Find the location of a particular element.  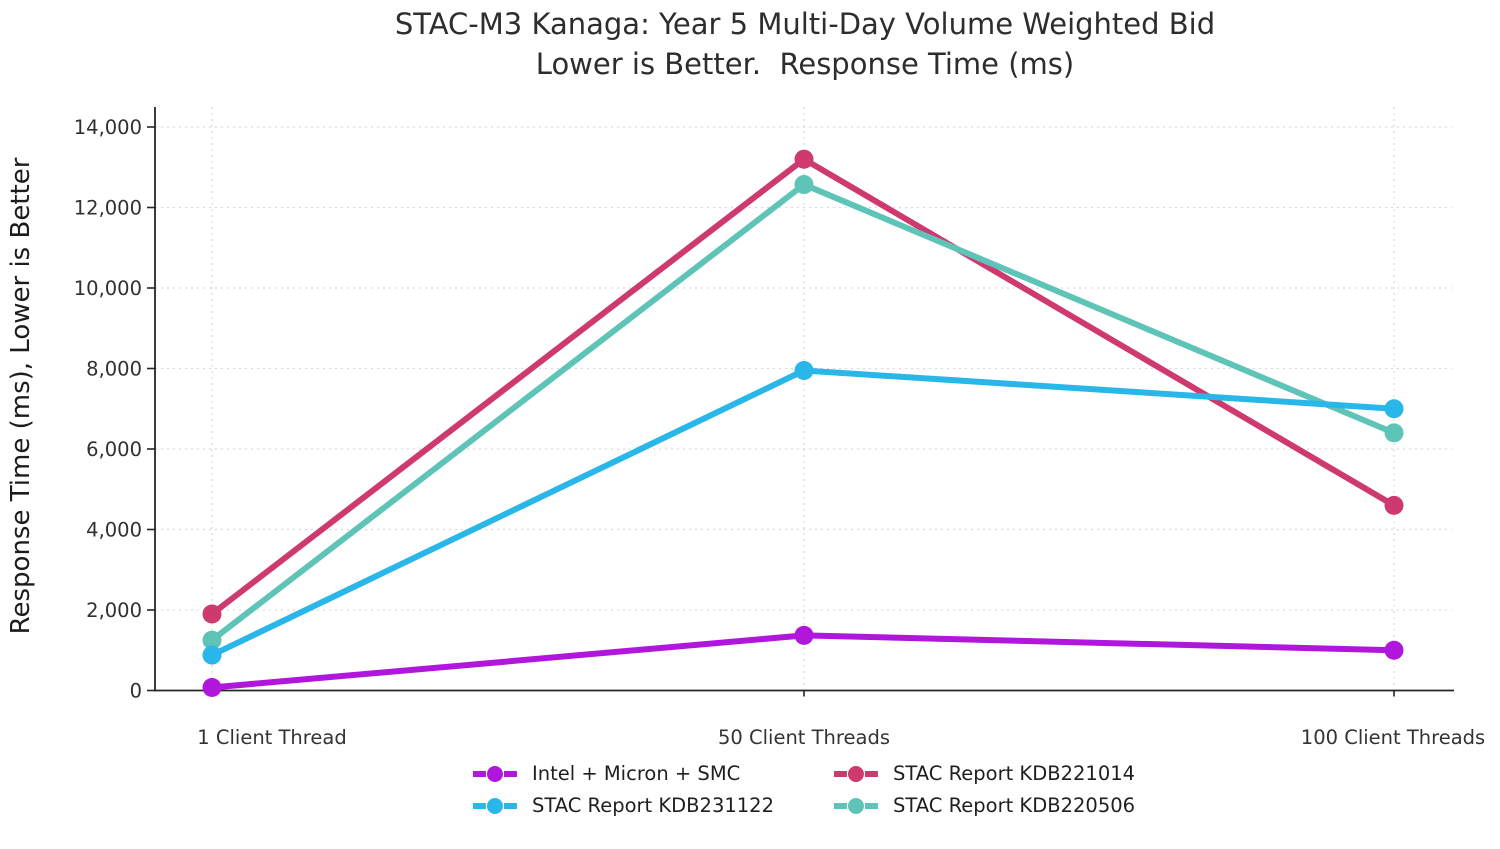

series-point-stac-report-kdb220506-1-client-thread is located at coordinates (212, 640).